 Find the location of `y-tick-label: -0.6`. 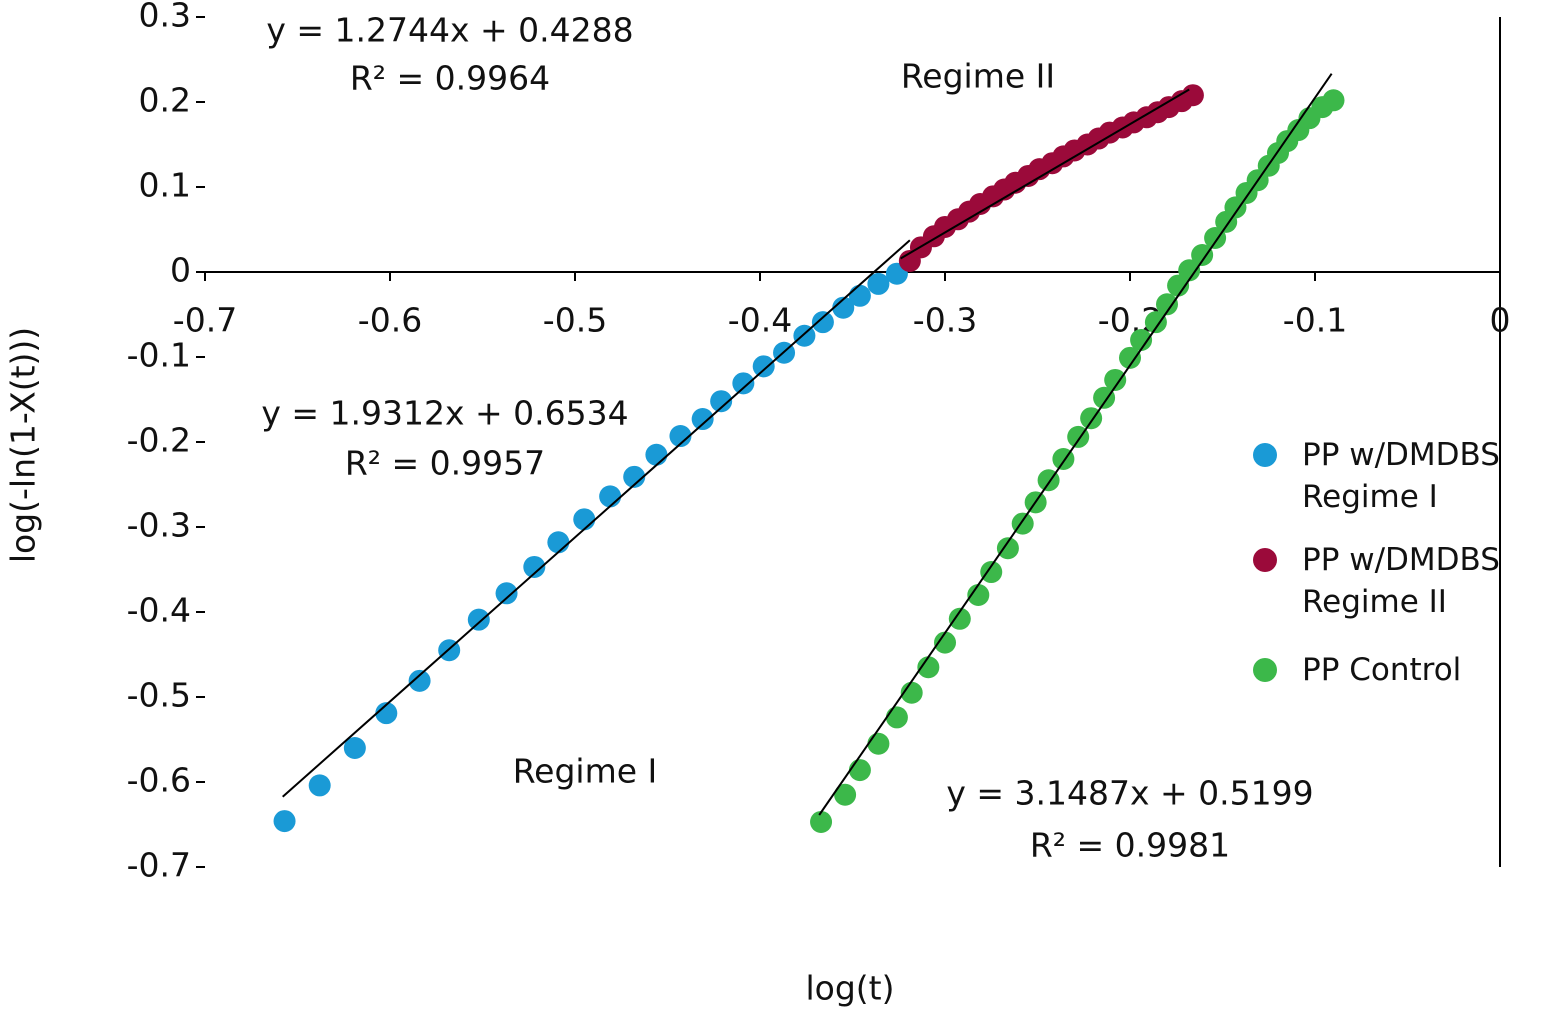

y-tick-label: -0.6 is located at coordinates (159, 780).